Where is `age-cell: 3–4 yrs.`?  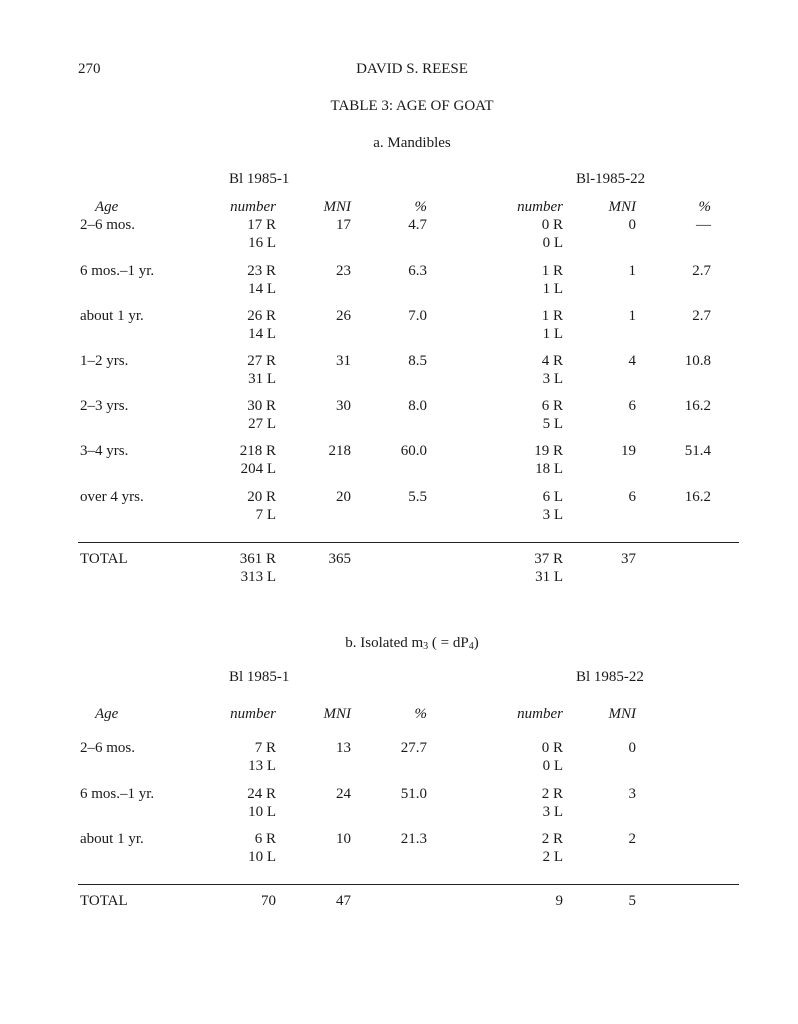
age-cell: 3–4 yrs. is located at coordinates (104, 451).